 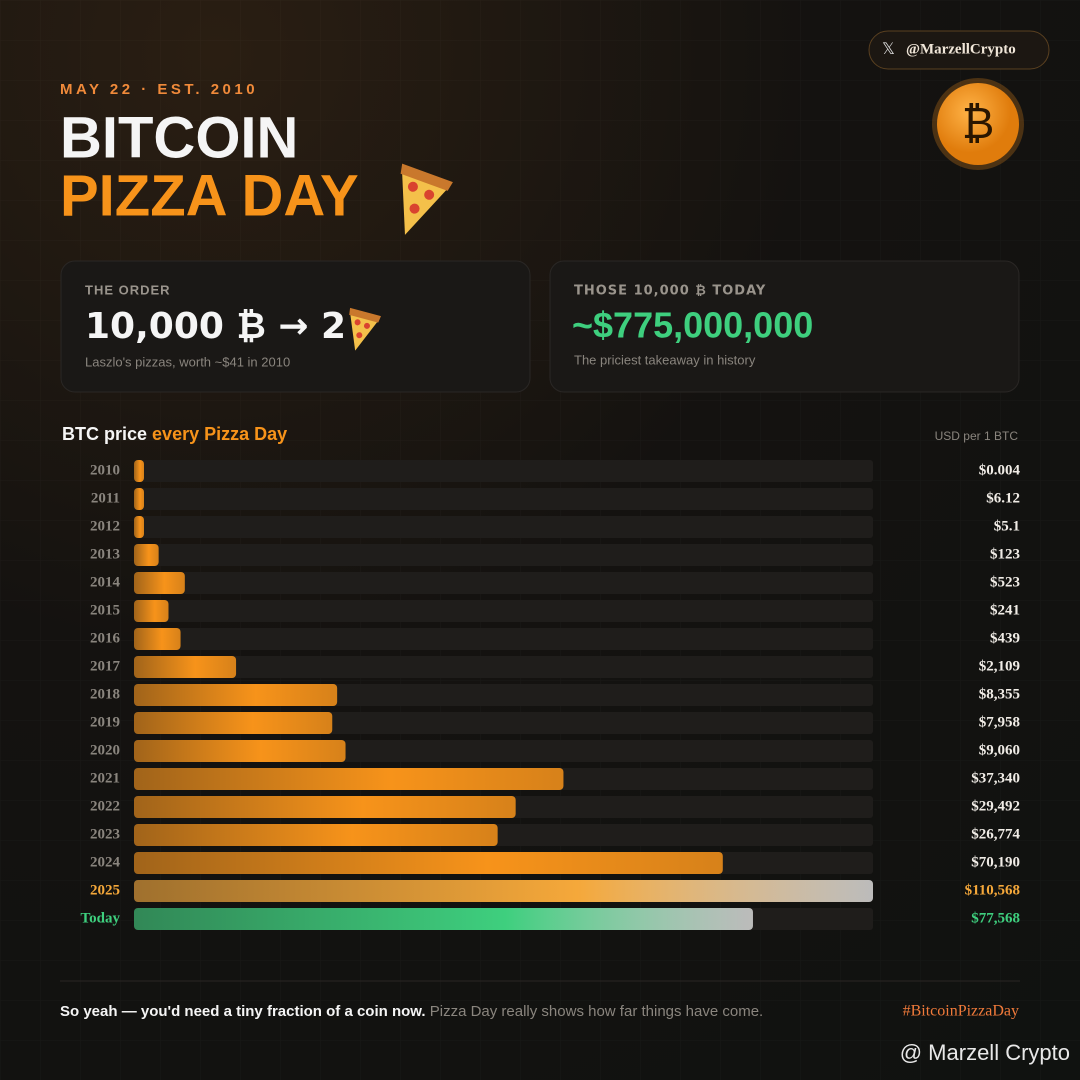 I want to click on category-label: 2013, so click(x=105, y=554).